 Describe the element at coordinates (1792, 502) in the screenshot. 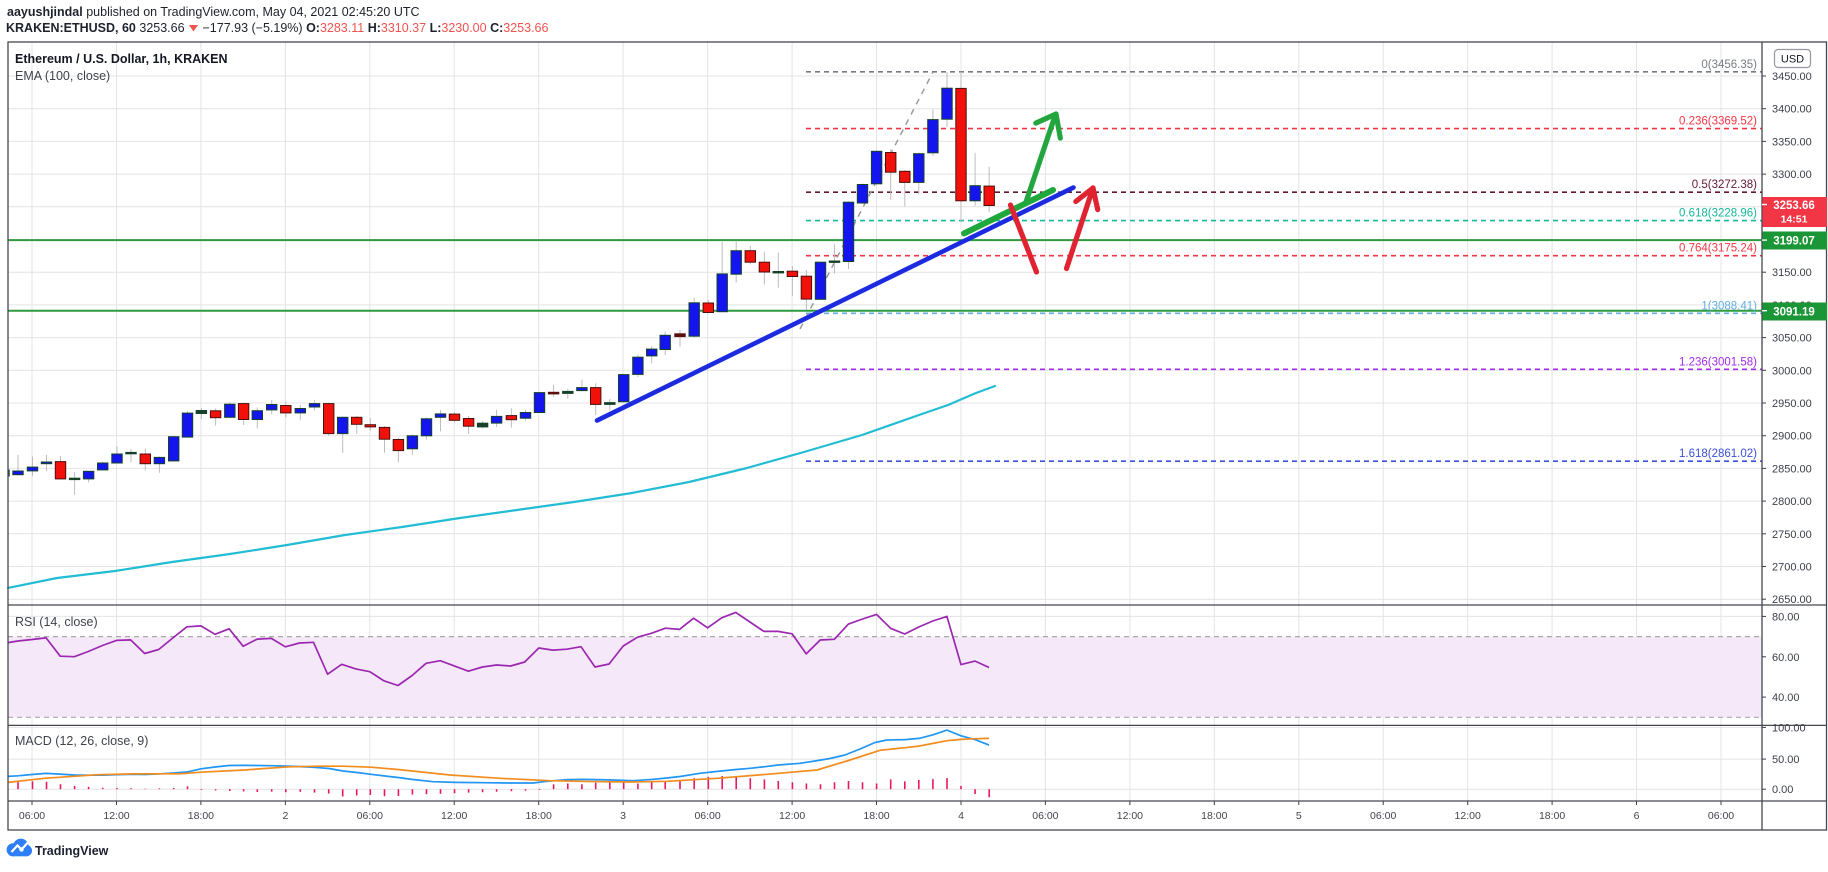

I see `svg-text: 2800.00` at that location.